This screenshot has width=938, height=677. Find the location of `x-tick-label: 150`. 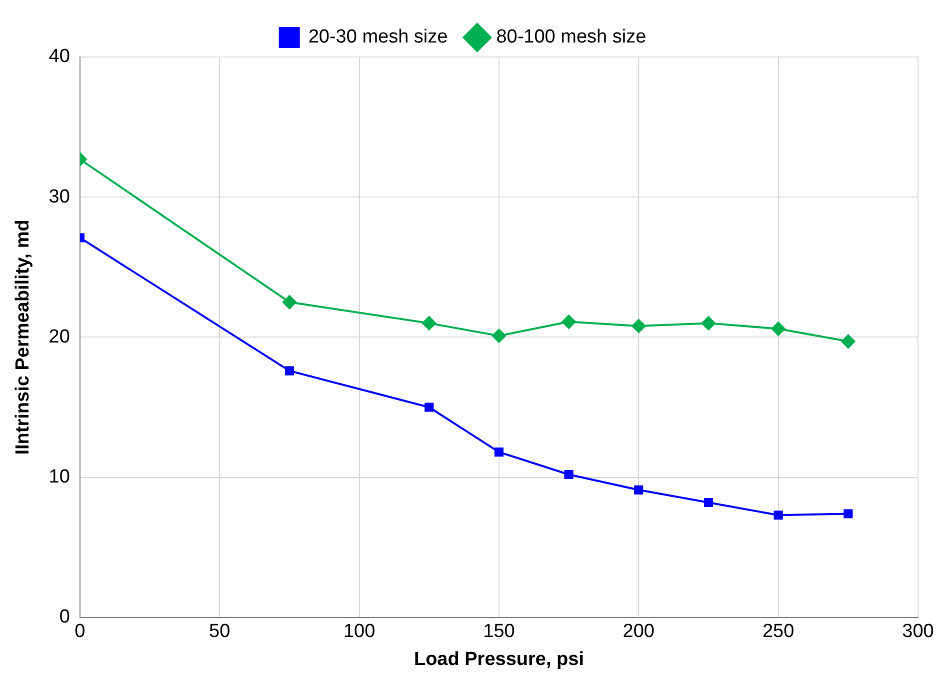

x-tick-label: 150 is located at coordinates (499, 631).